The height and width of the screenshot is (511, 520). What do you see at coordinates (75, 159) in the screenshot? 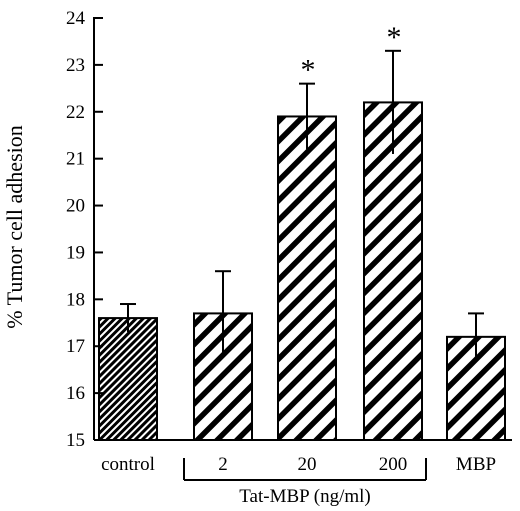
I see `y-tick-label-21: 21` at bounding box center [75, 159].